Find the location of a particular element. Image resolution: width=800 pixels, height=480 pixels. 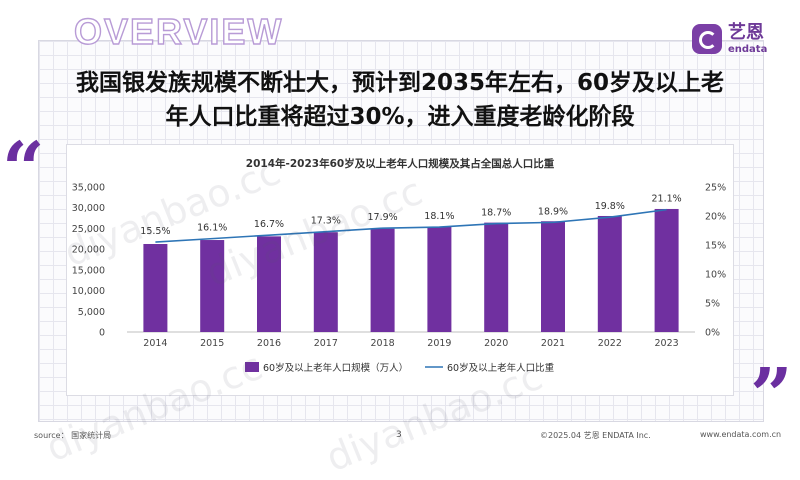

logo-text-cn: 艺恩 is located at coordinates (746, 32).